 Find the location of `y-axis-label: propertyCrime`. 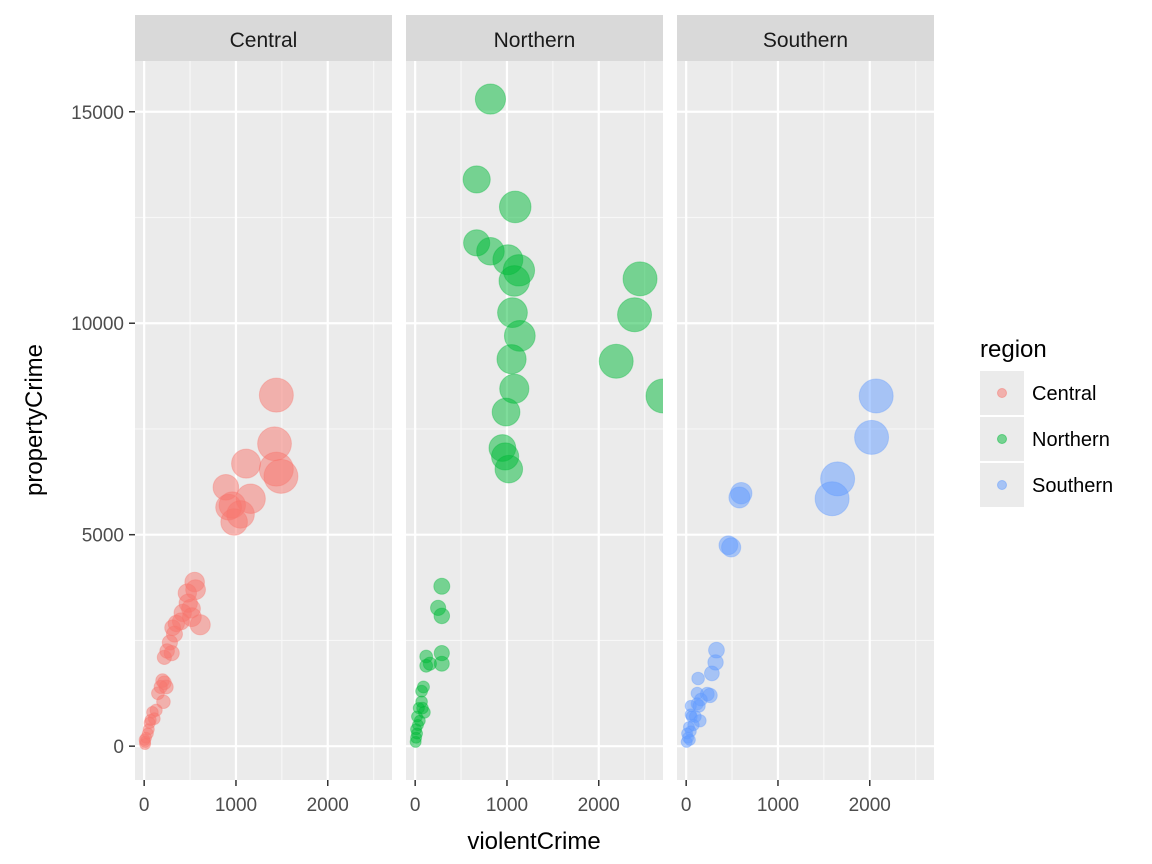

y-axis-label: propertyCrime is located at coordinates (34, 420).